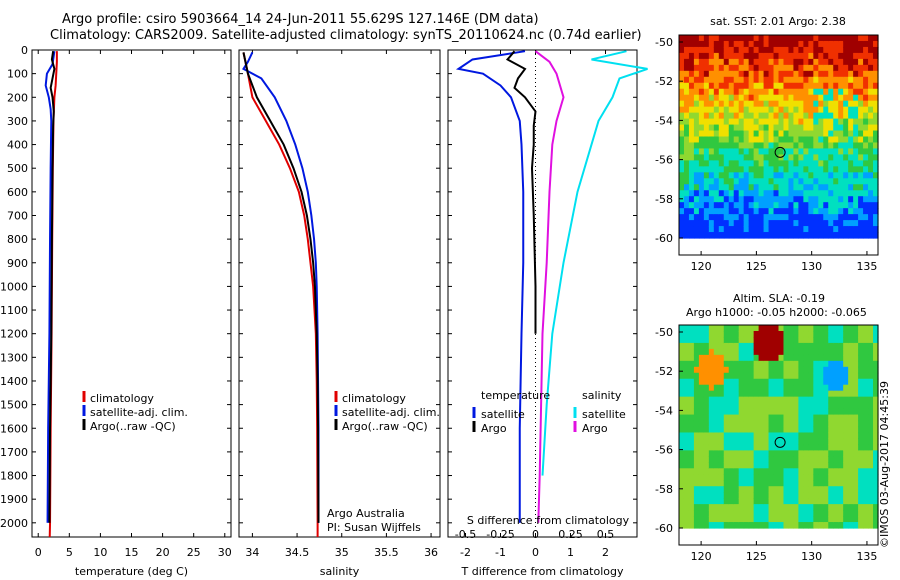 The image size is (900, 580). I want to click on annotation-pi: PI: Susan Wijffels, so click(374, 527).